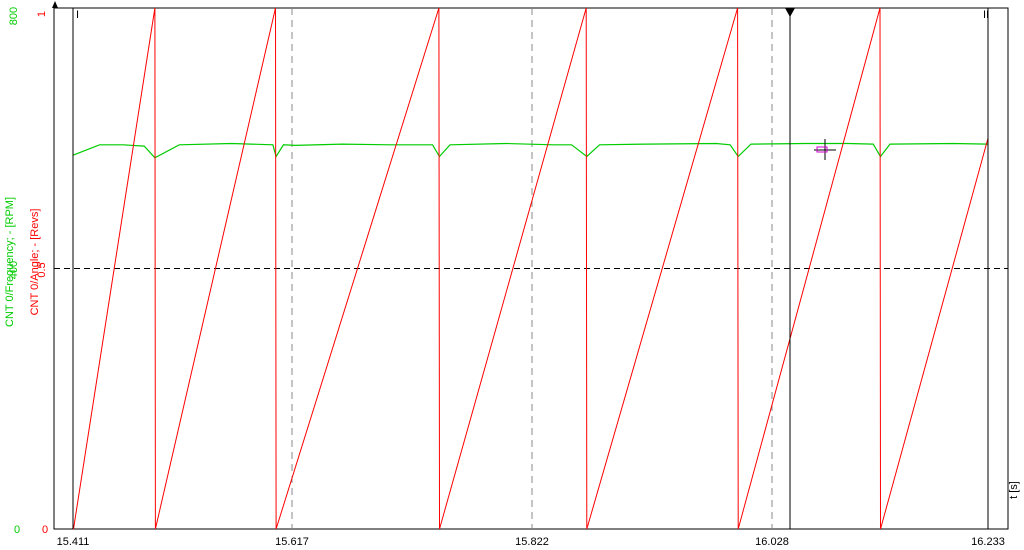  I want to click on crosshair-marker-icon, so click(825, 149).